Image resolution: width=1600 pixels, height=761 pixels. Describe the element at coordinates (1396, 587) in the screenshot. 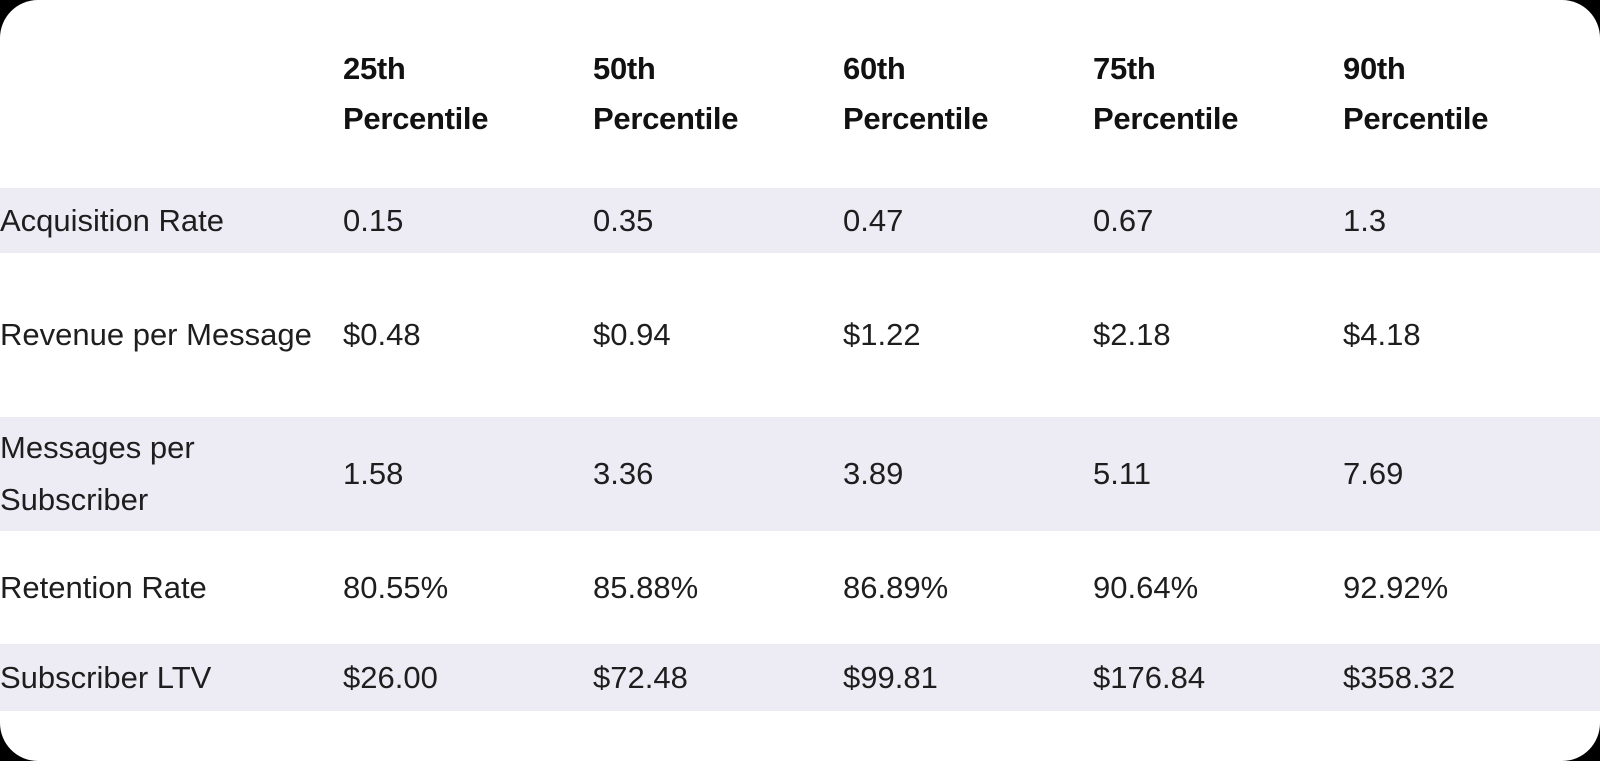

I see `cell-value: 92.92%` at that location.